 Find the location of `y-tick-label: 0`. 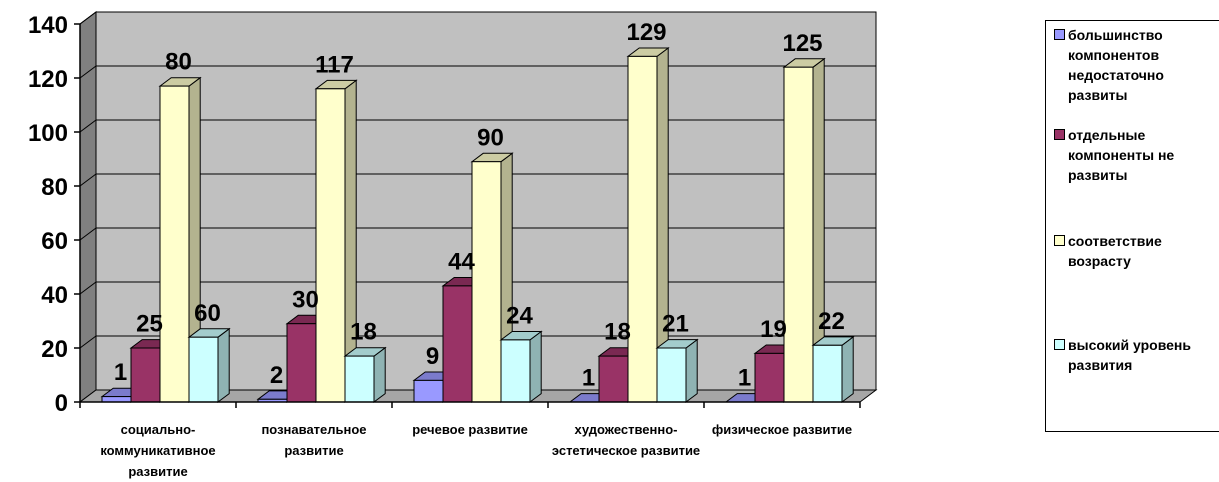

y-tick-label: 0 is located at coordinates (61, 403).